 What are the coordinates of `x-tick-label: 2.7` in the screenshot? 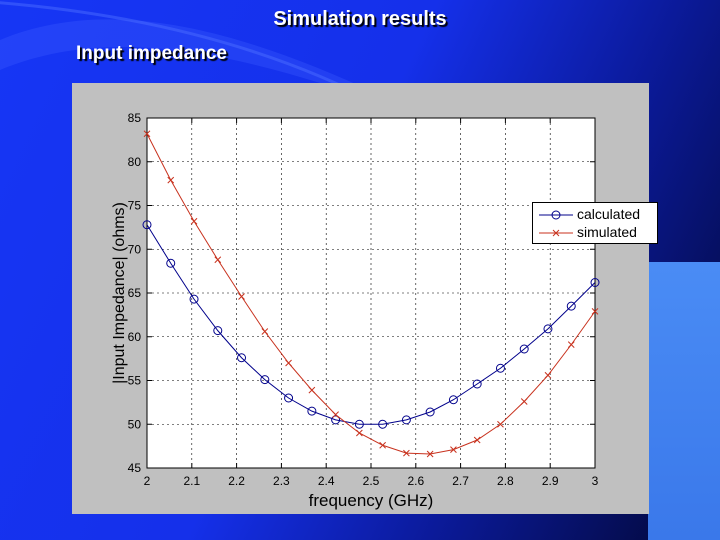 It's located at (460, 481).